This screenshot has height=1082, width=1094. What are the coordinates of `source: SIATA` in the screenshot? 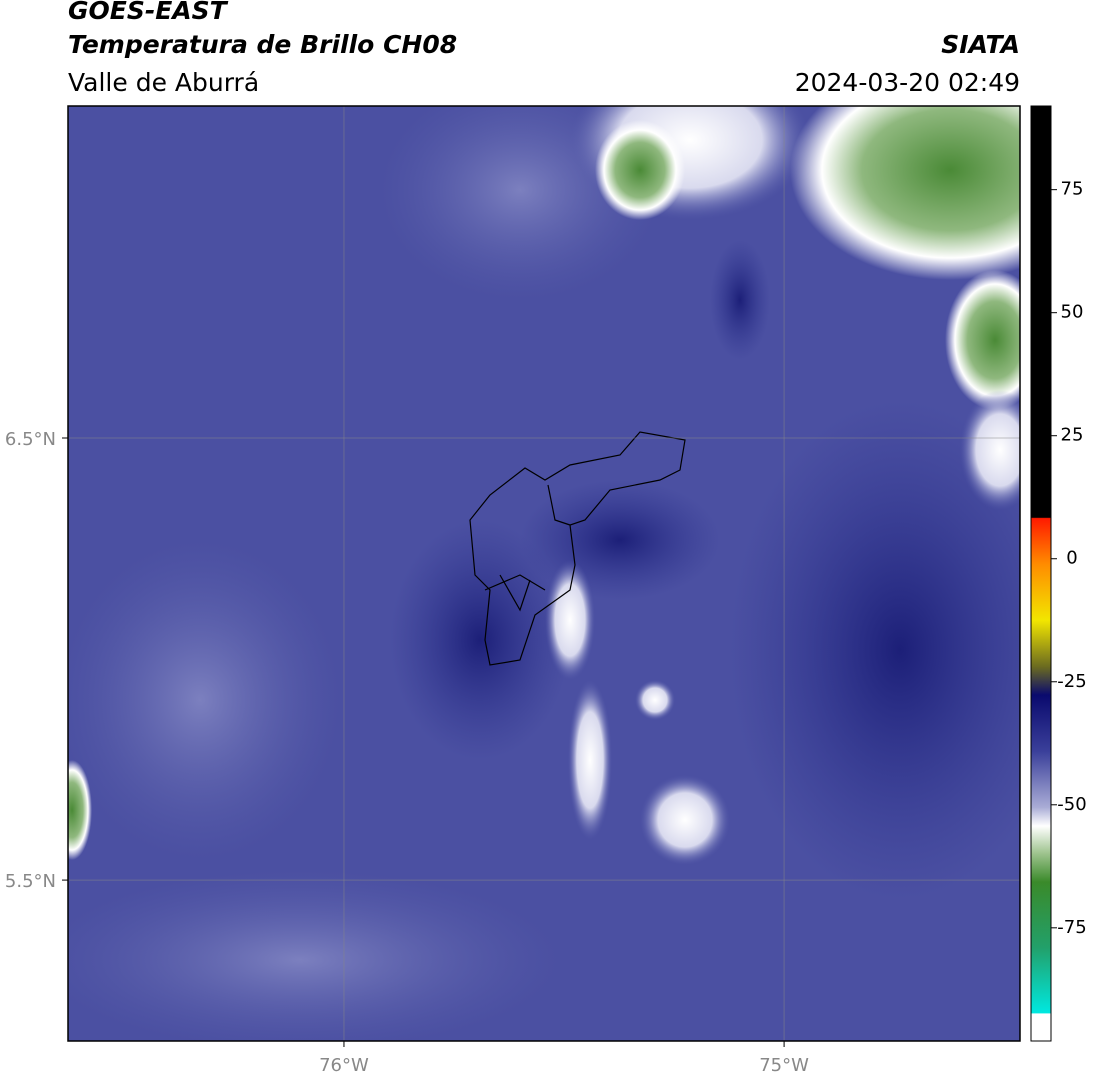 It's located at (980, 44).